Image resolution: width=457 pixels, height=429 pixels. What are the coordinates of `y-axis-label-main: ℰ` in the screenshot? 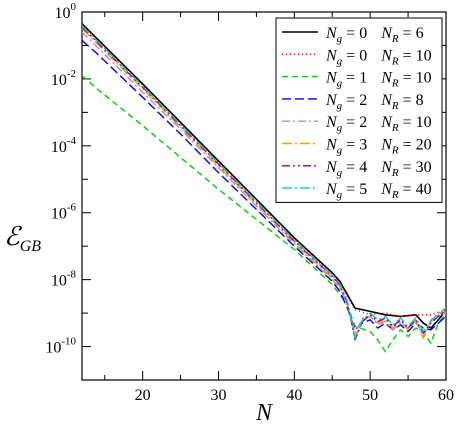 It's located at (13, 236).